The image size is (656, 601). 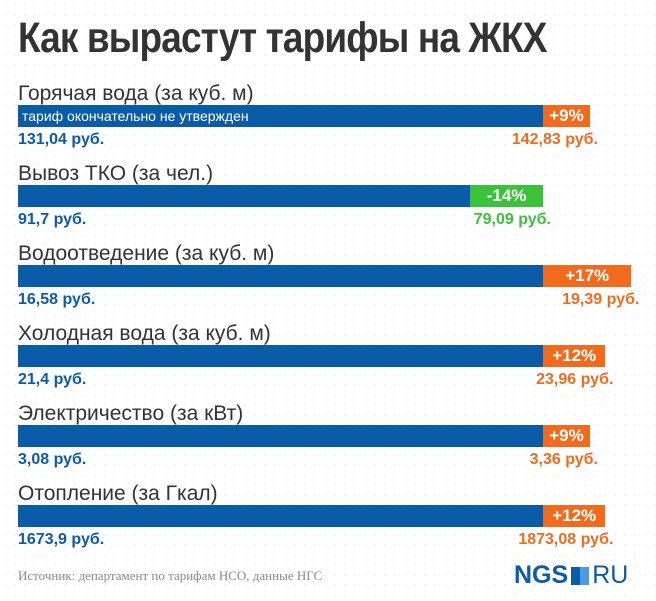 I want to click on ngs-logo: NGS RU, so click(x=571, y=575).